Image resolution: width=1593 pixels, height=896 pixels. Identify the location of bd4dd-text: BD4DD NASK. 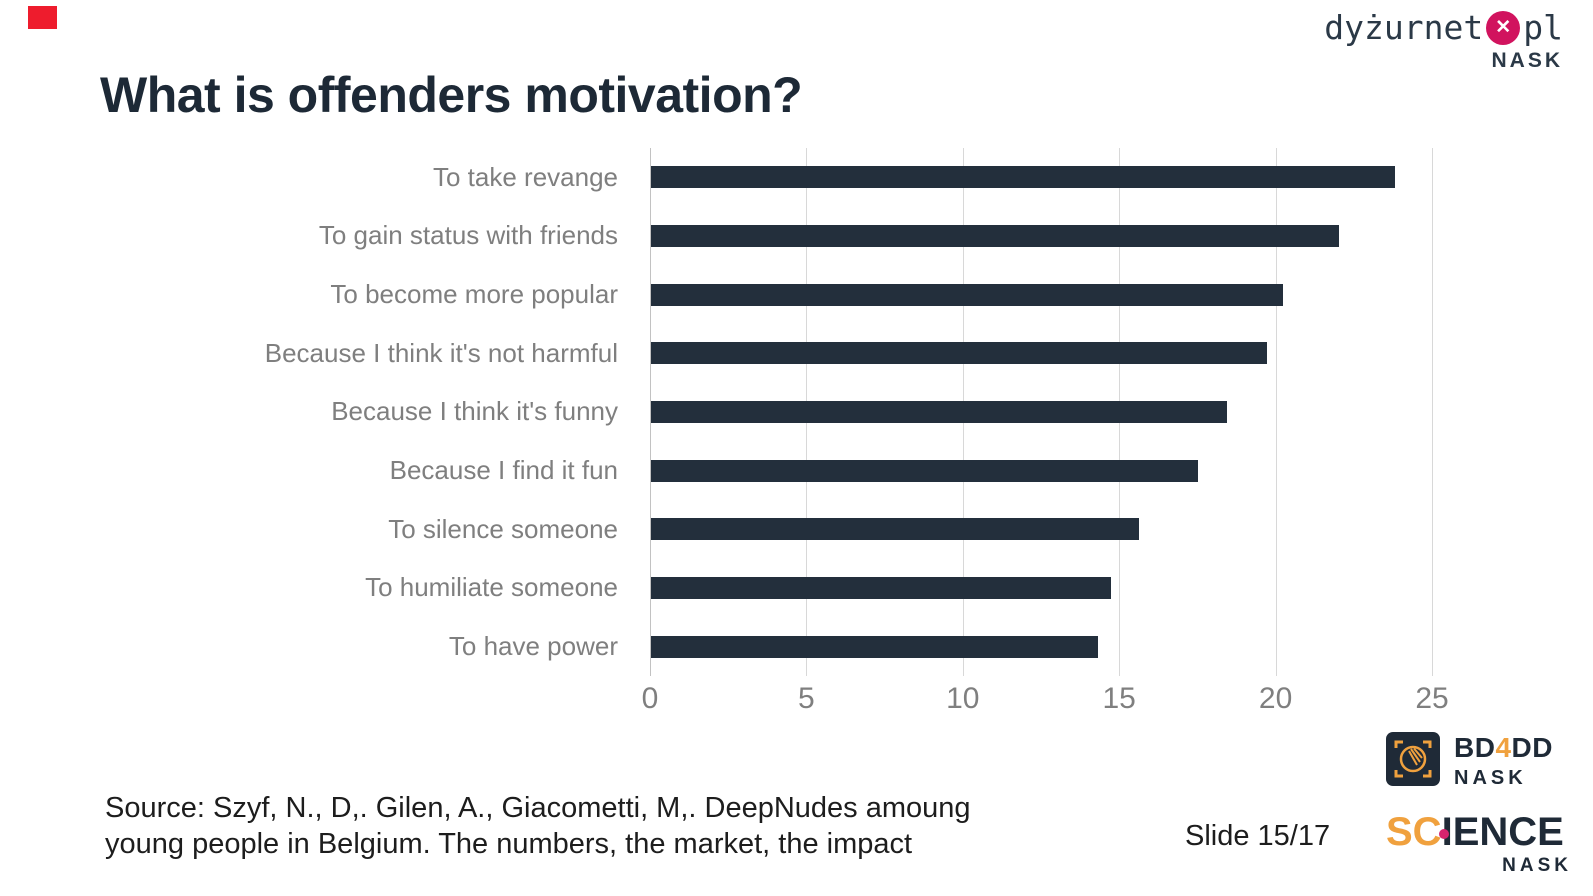
(1503, 761).